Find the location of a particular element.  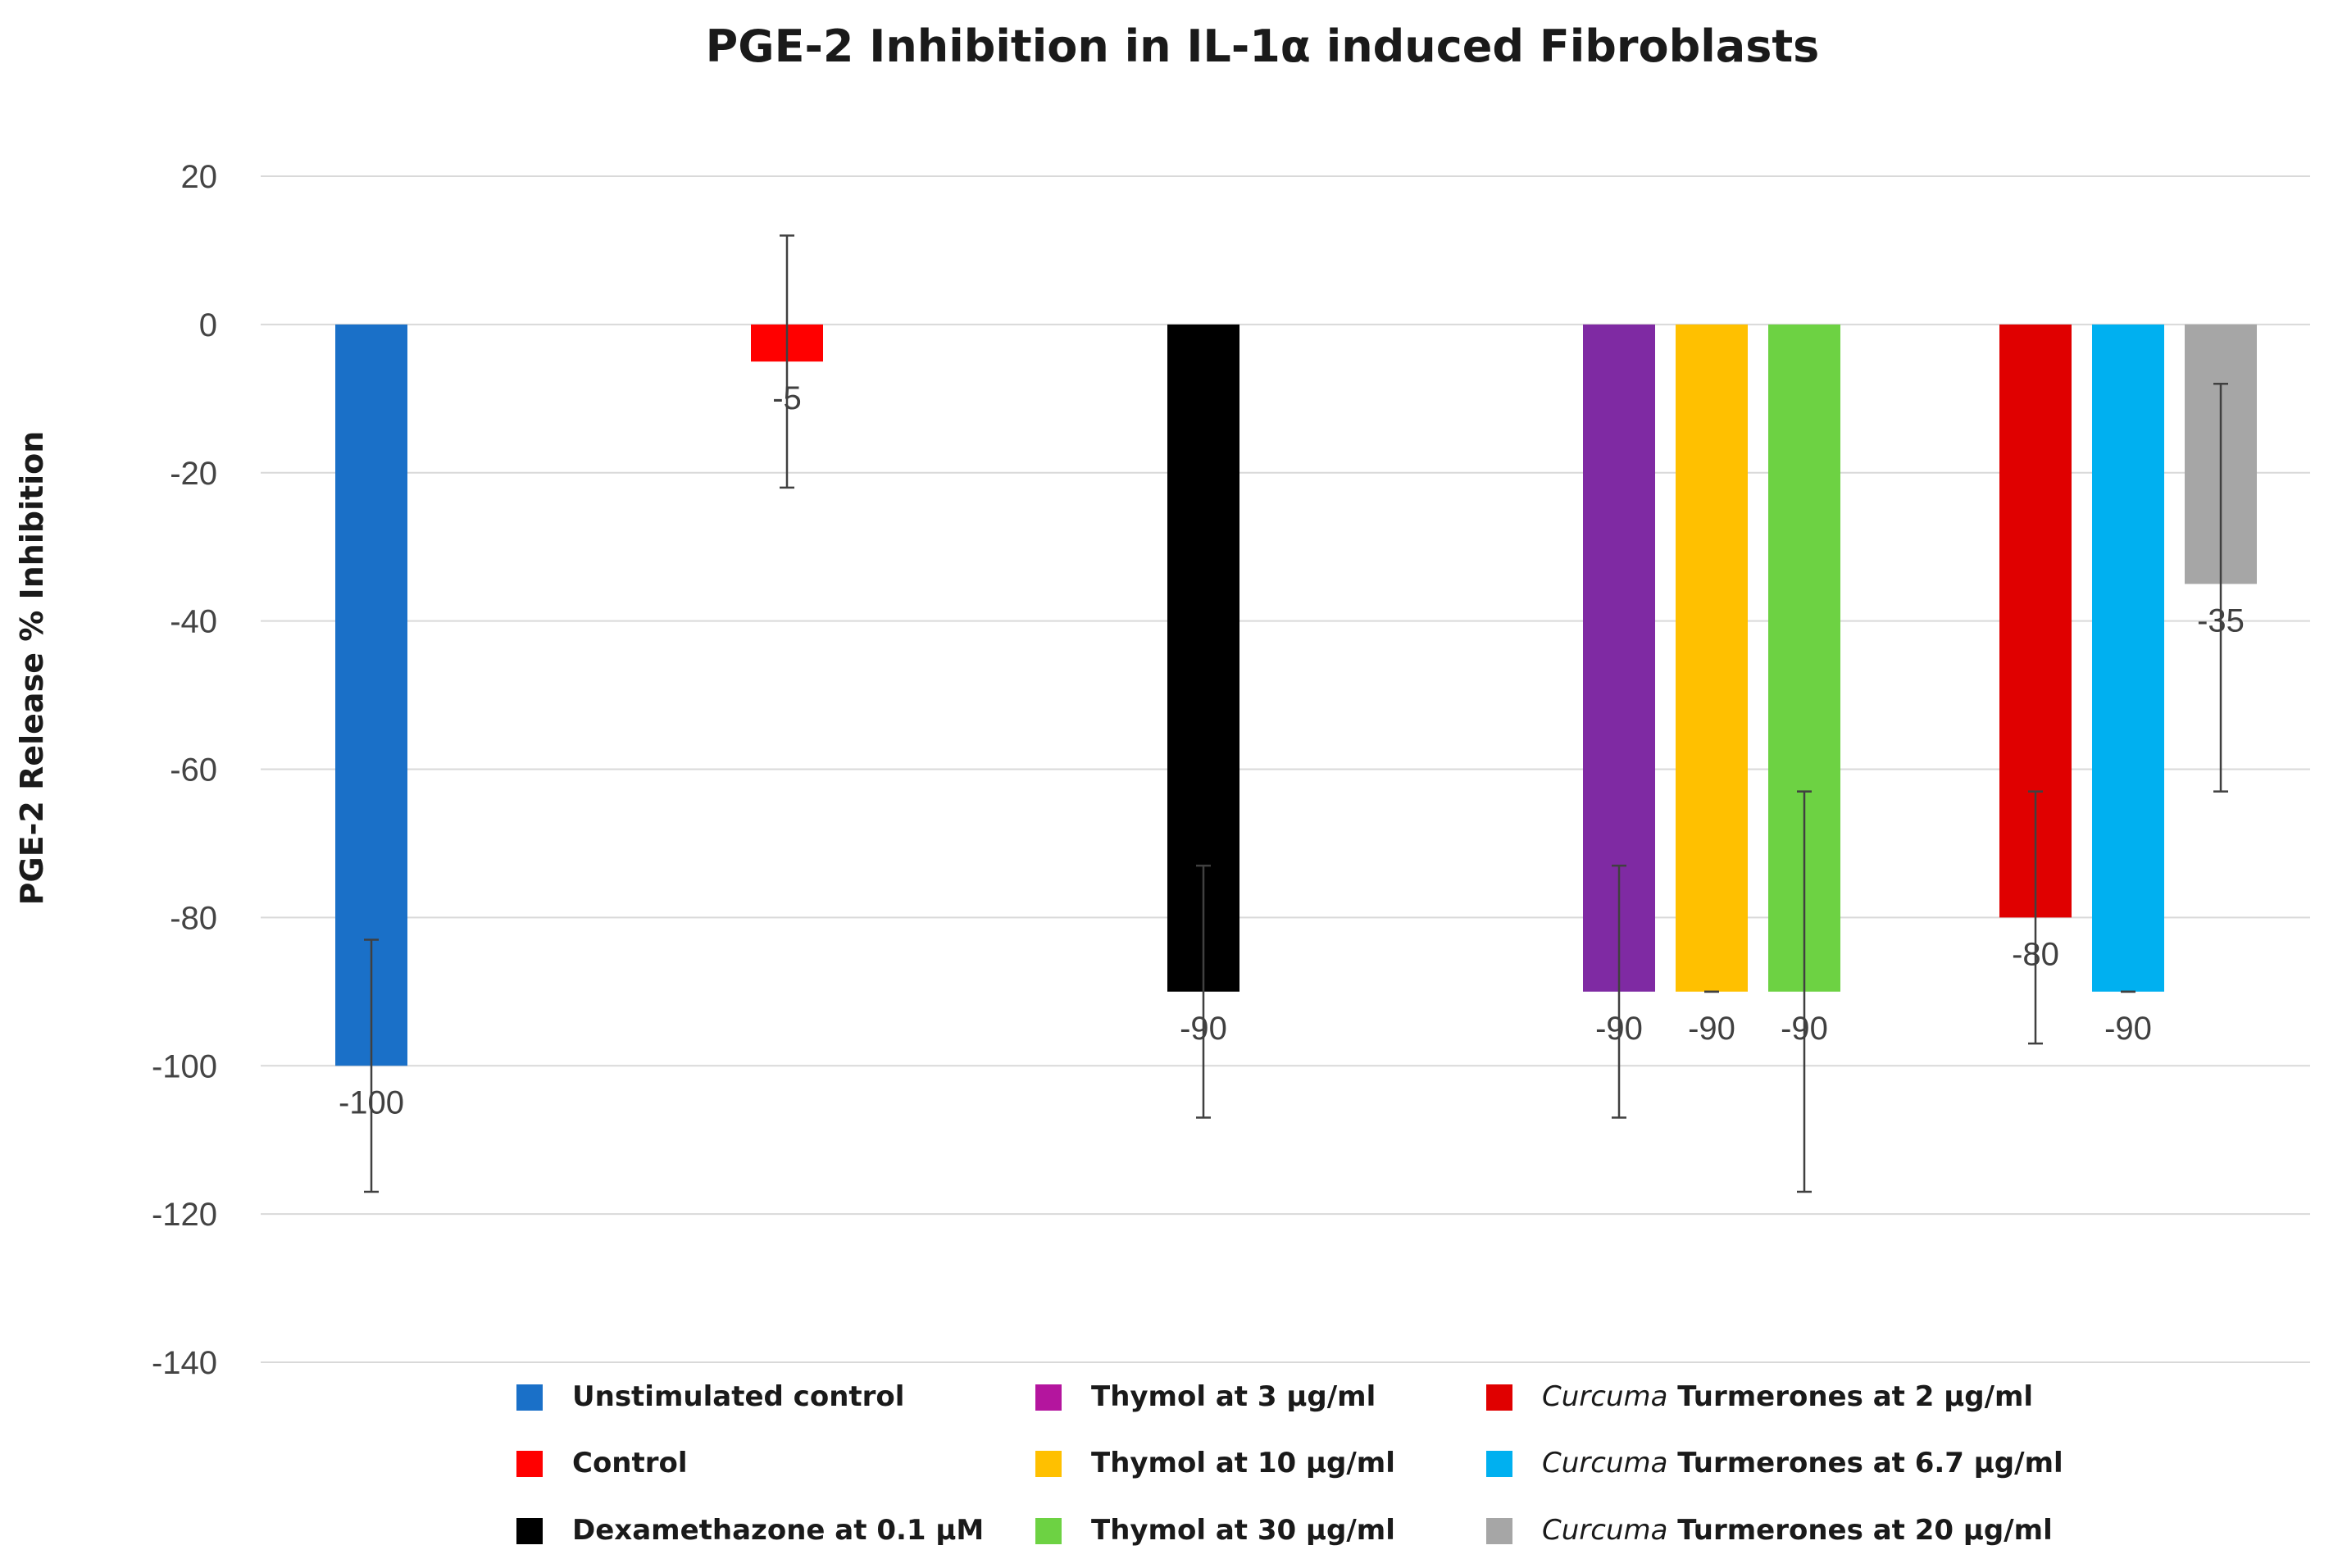

legend-item: Unstimulated control is located at coordinates (710, 1396).